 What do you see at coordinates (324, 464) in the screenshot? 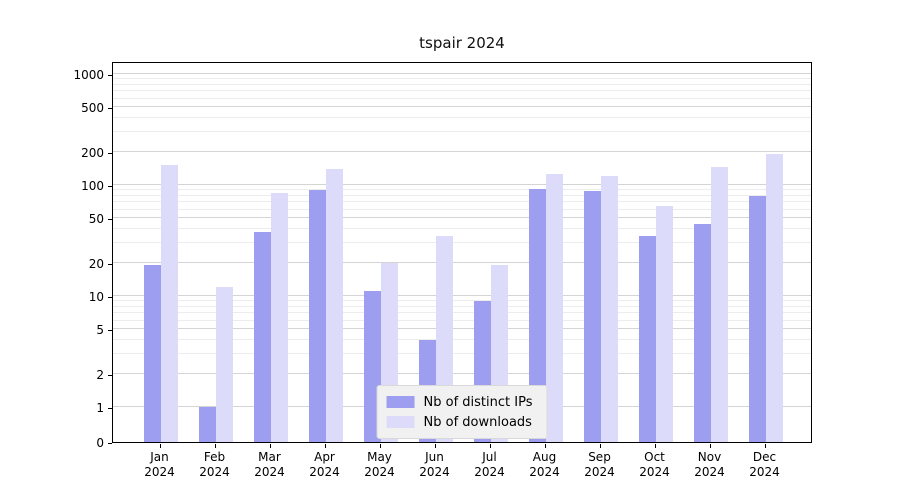
I see `x-tick-label: Apr 2024` at bounding box center [324, 464].